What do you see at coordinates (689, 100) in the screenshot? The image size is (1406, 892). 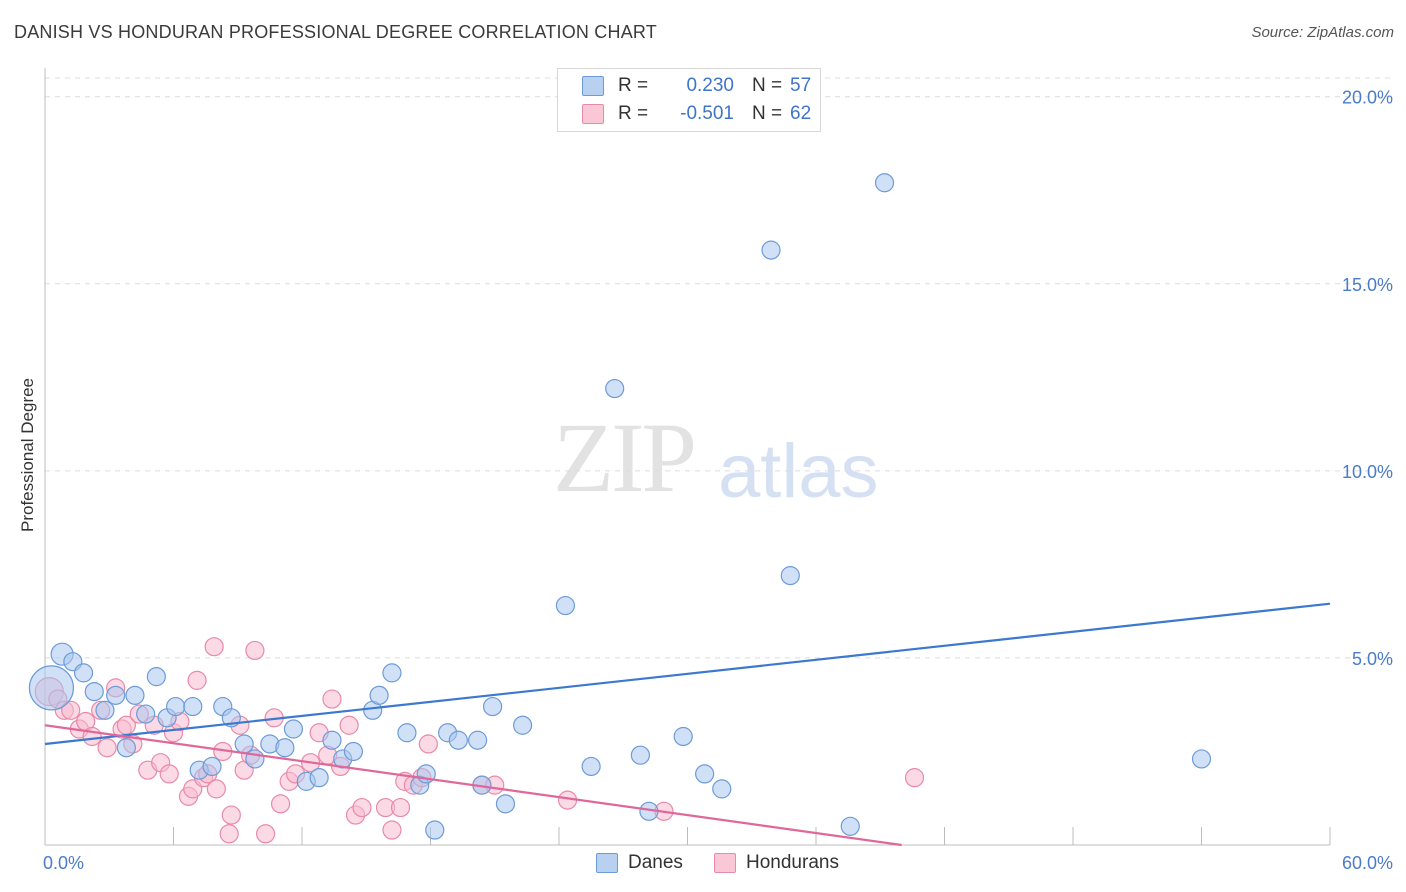 I see `correlation-legend: R = 0.230 N = 57 R = -0.501 N = 62` at bounding box center [689, 100].